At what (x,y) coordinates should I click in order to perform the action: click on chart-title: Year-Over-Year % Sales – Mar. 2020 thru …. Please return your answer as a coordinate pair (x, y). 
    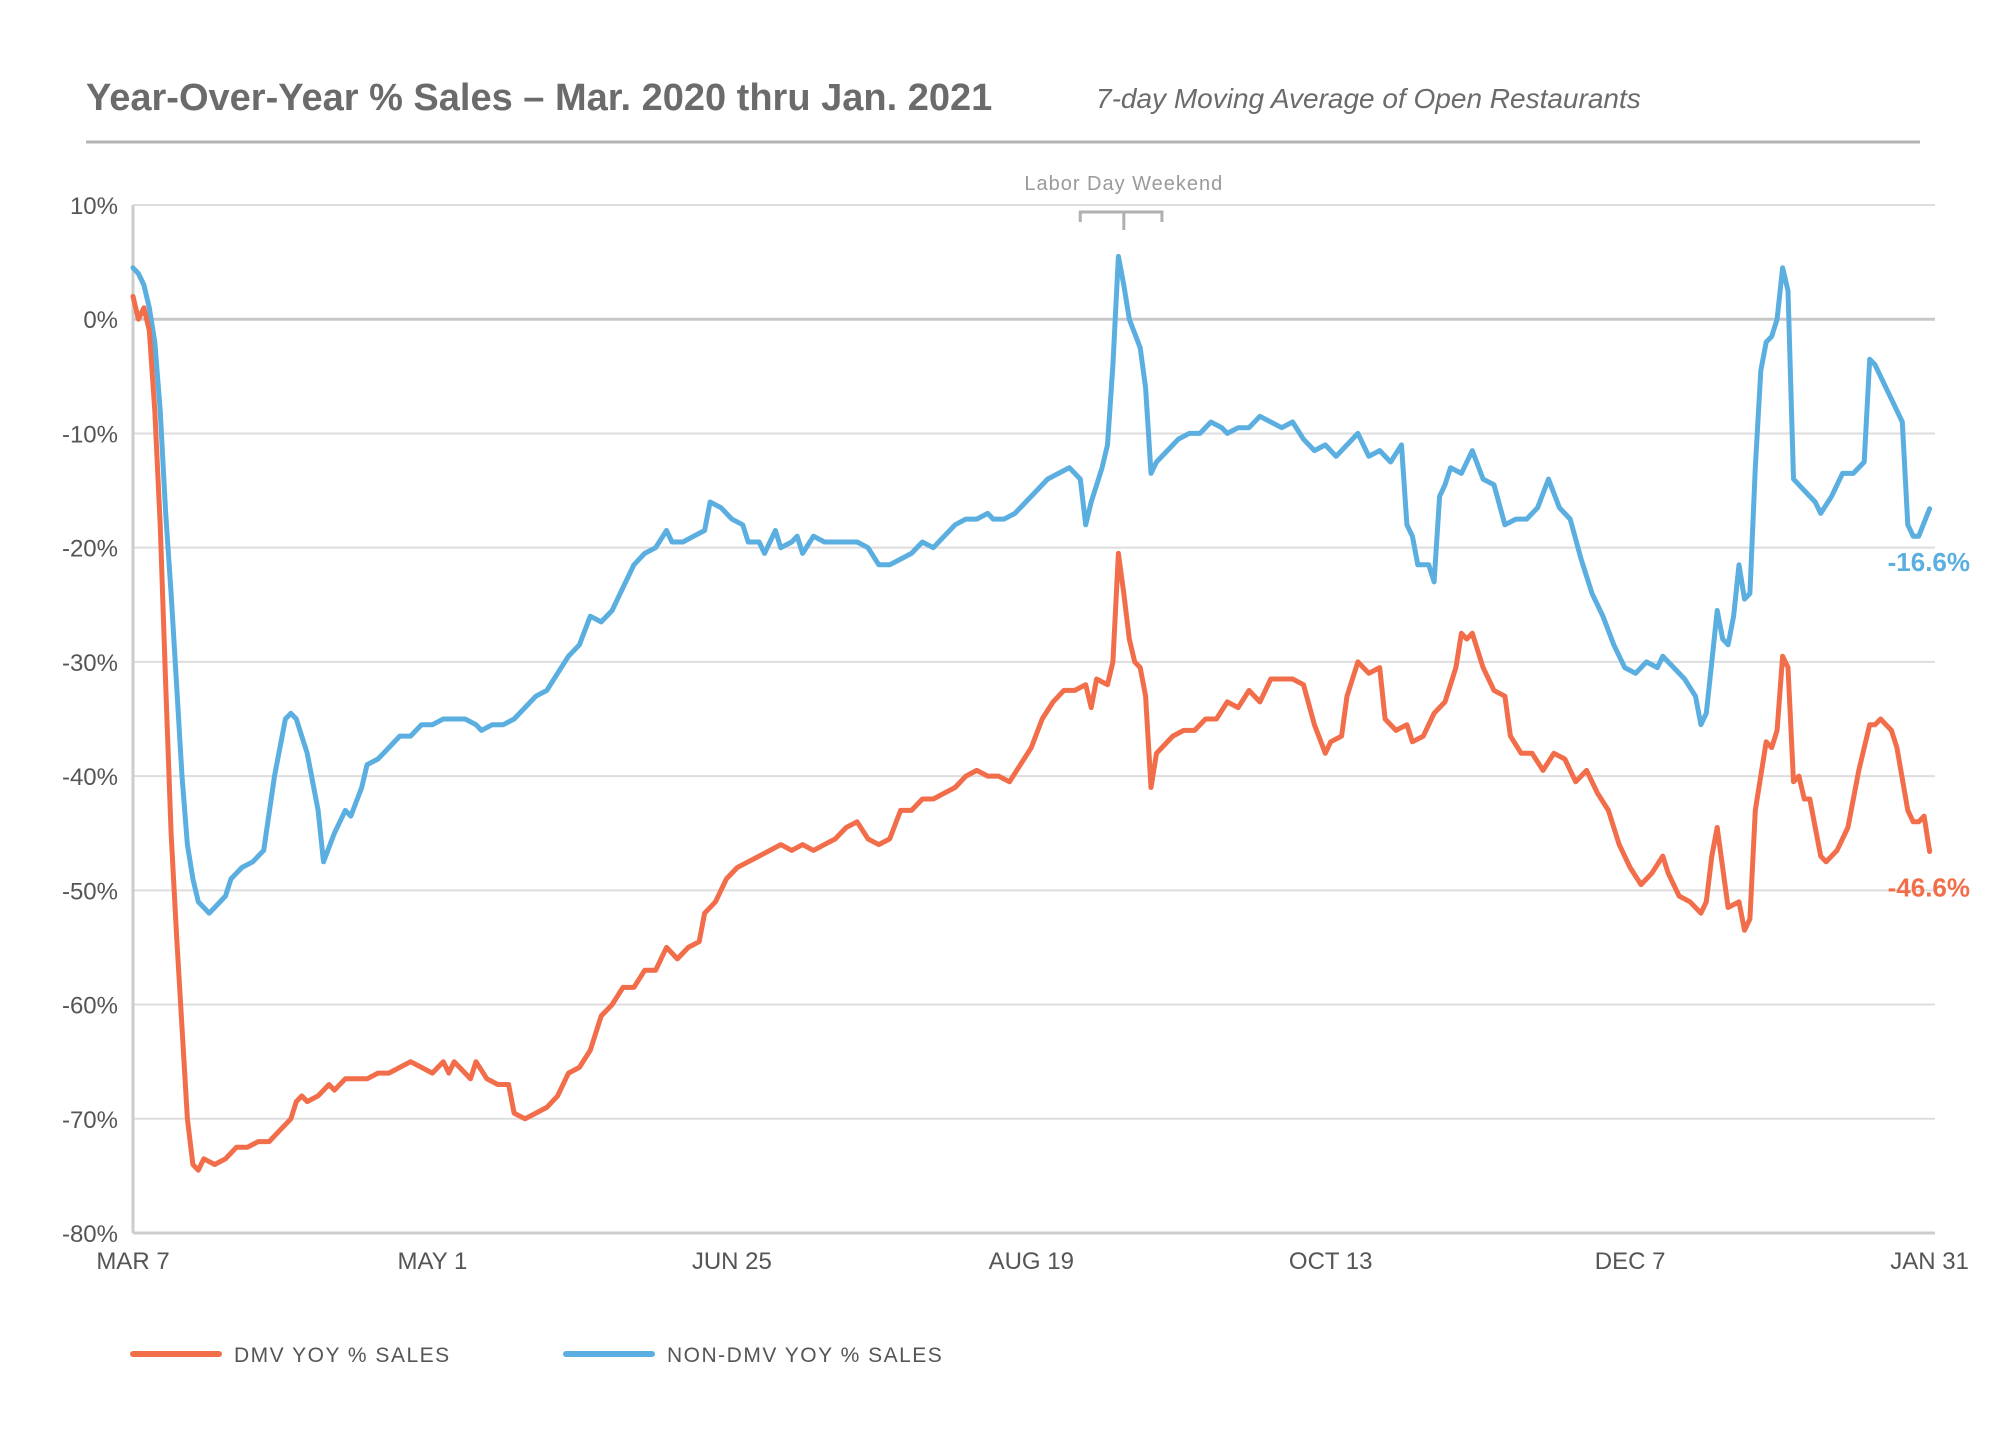
    Looking at the image, I should click on (539, 98).